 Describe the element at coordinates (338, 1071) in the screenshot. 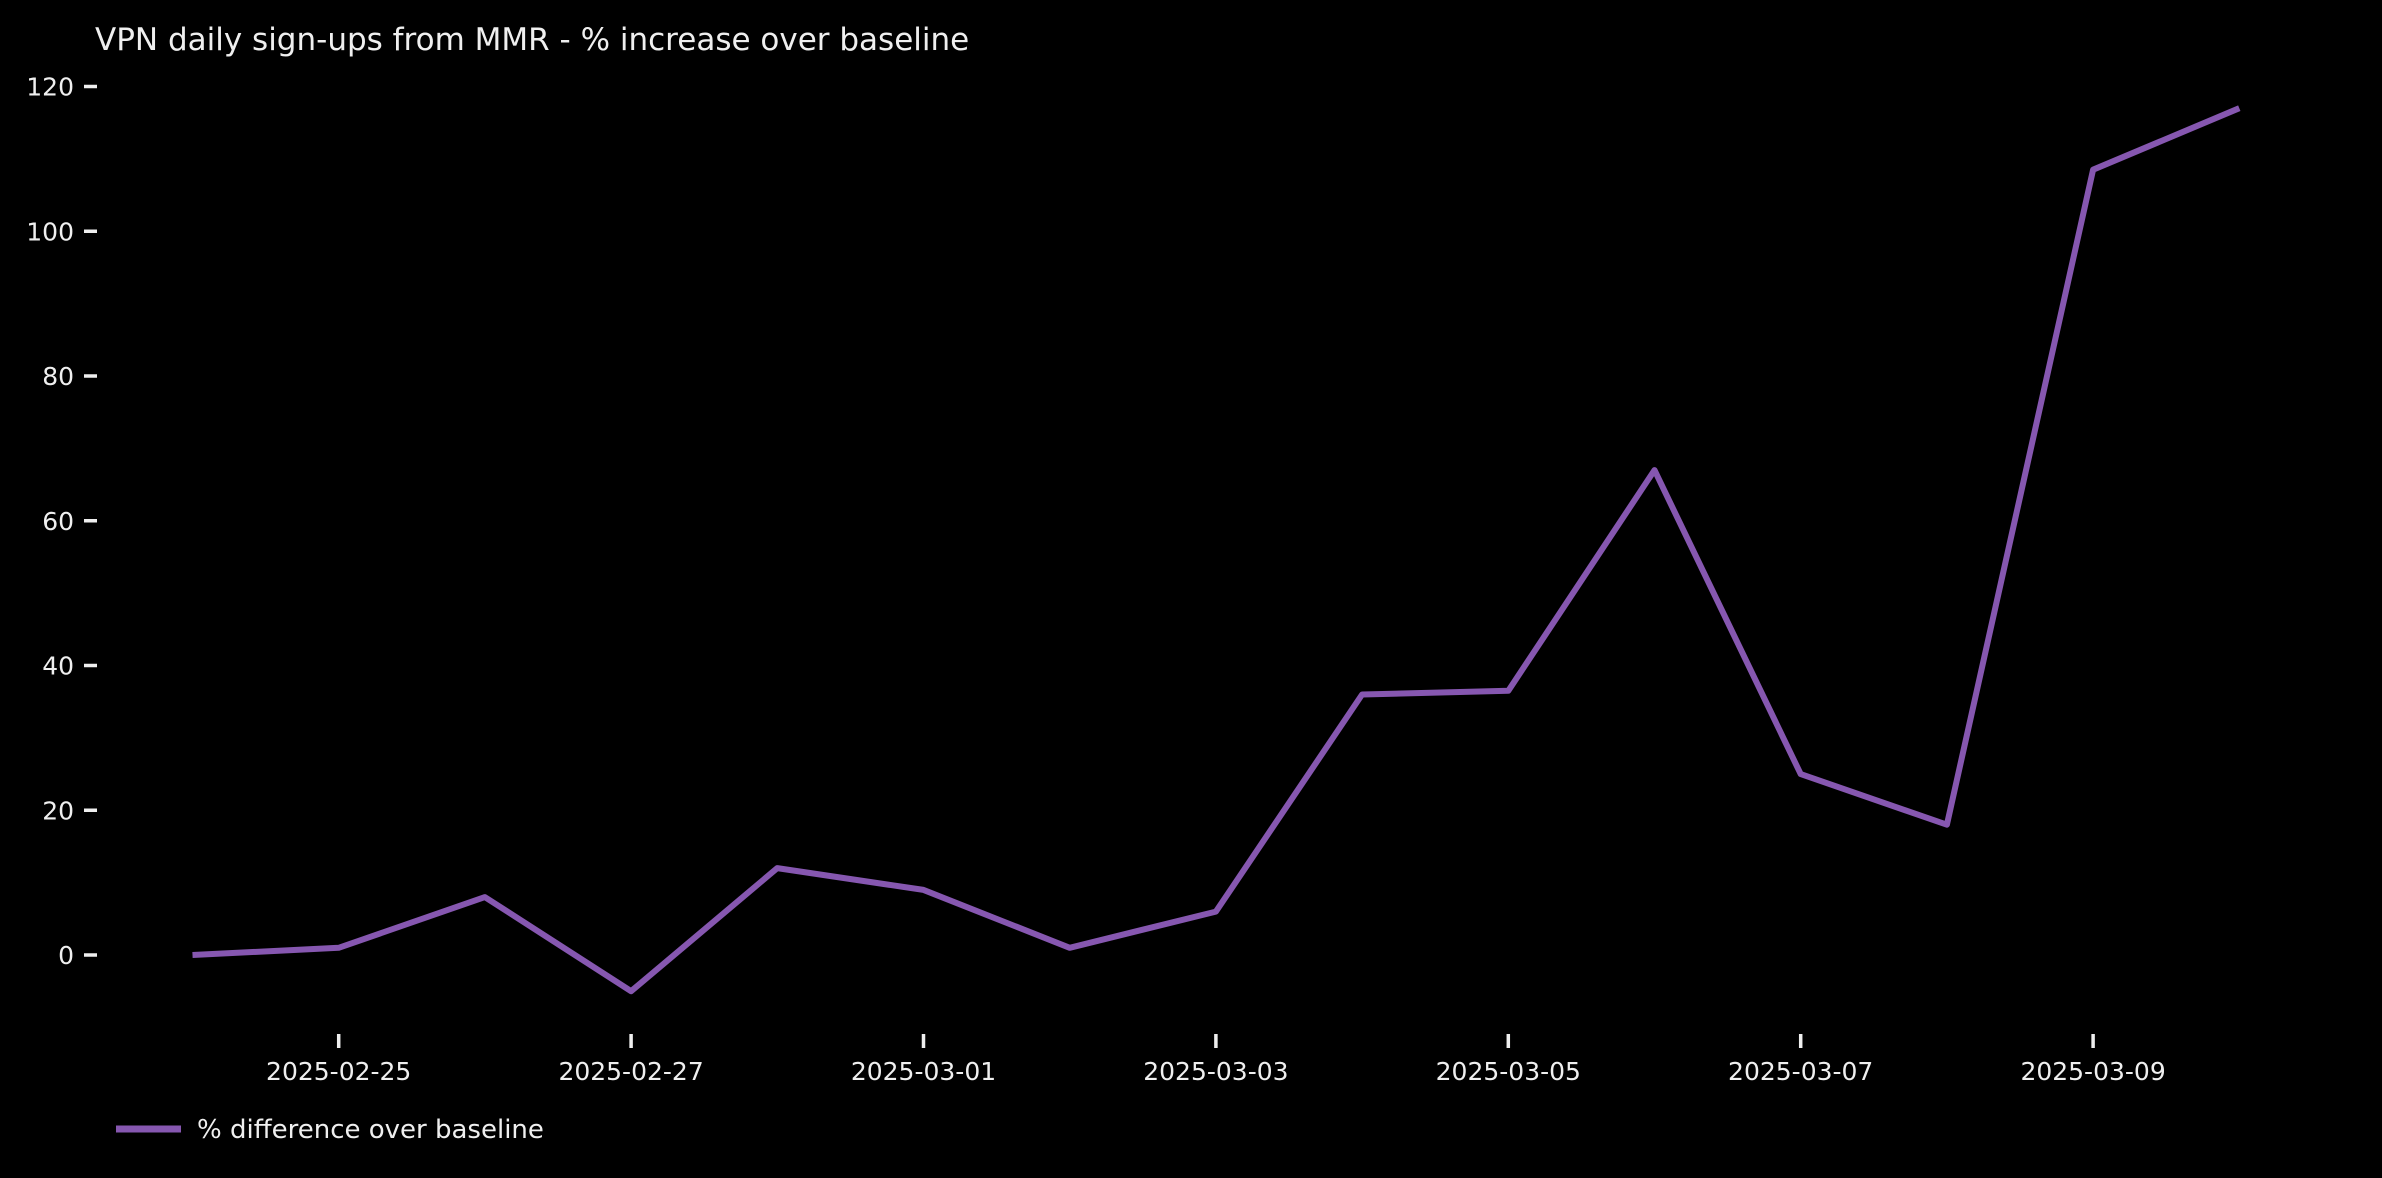

I see `x-tick-label: 2025-02-25` at that location.